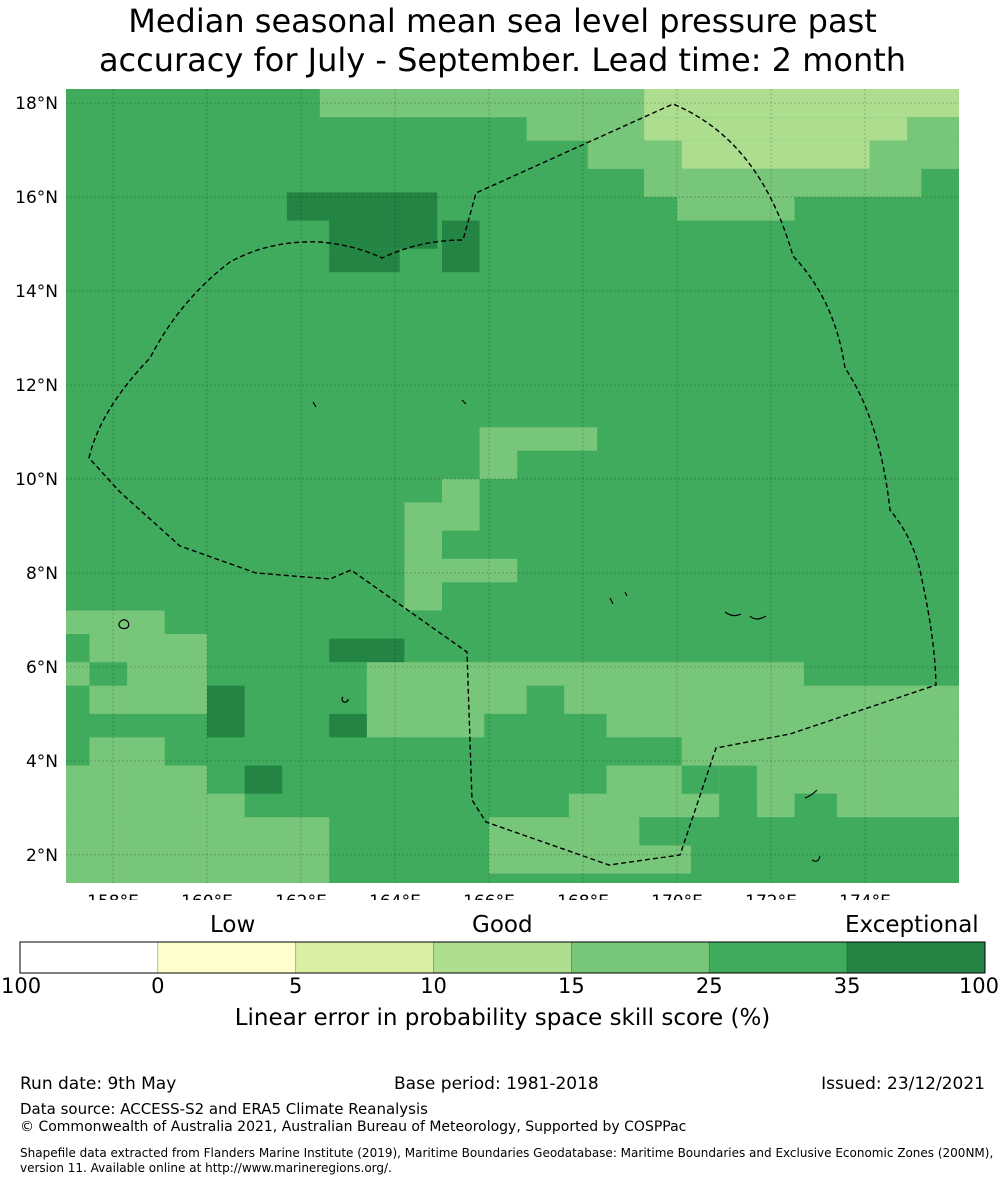 The image size is (1005, 1185). What do you see at coordinates (36, 386) in the screenshot?
I see `y-tick-label: 12°N` at bounding box center [36, 386].